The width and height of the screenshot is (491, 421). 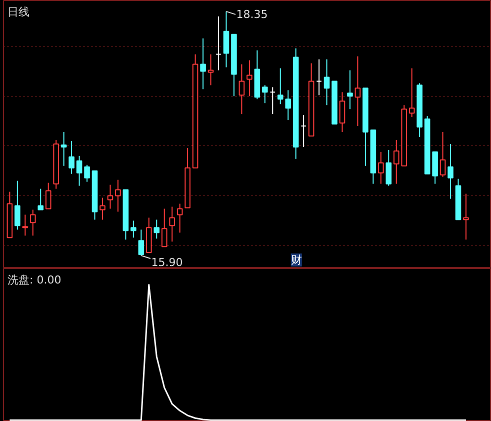 What do you see at coordinates (296, 260) in the screenshot?
I see `annotation: 财` at bounding box center [296, 260].